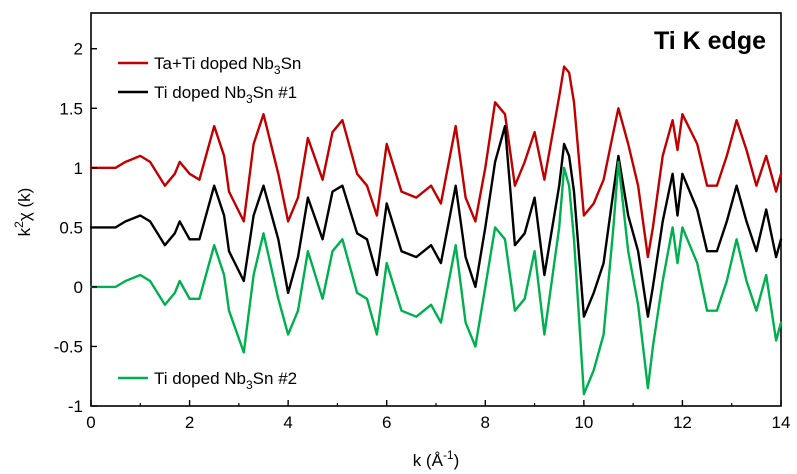  What do you see at coordinates (583, 422) in the screenshot?
I see `x-tick-label: 10` at bounding box center [583, 422].